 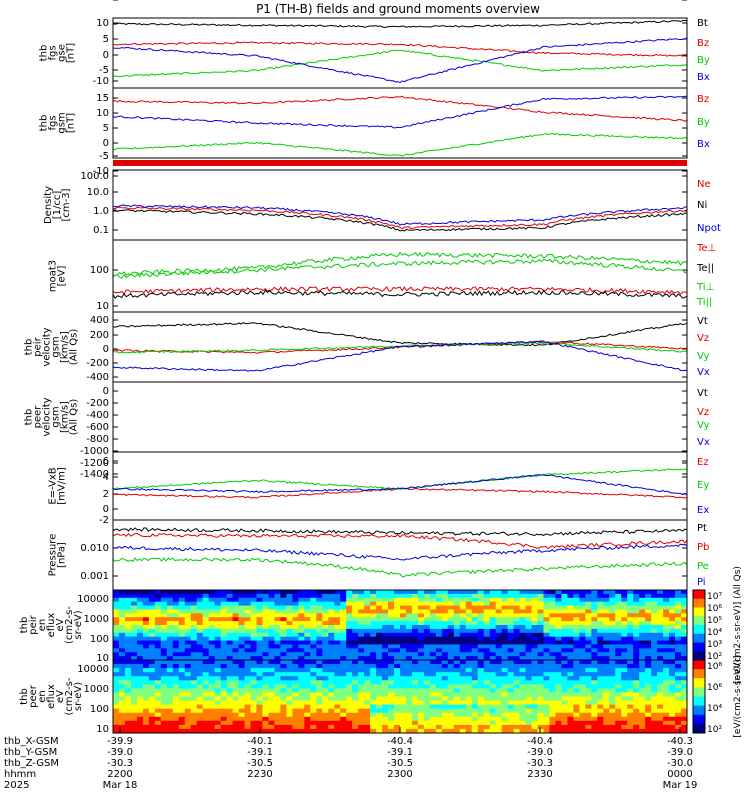 I want to click on legend-entry: By, so click(x=703, y=60).